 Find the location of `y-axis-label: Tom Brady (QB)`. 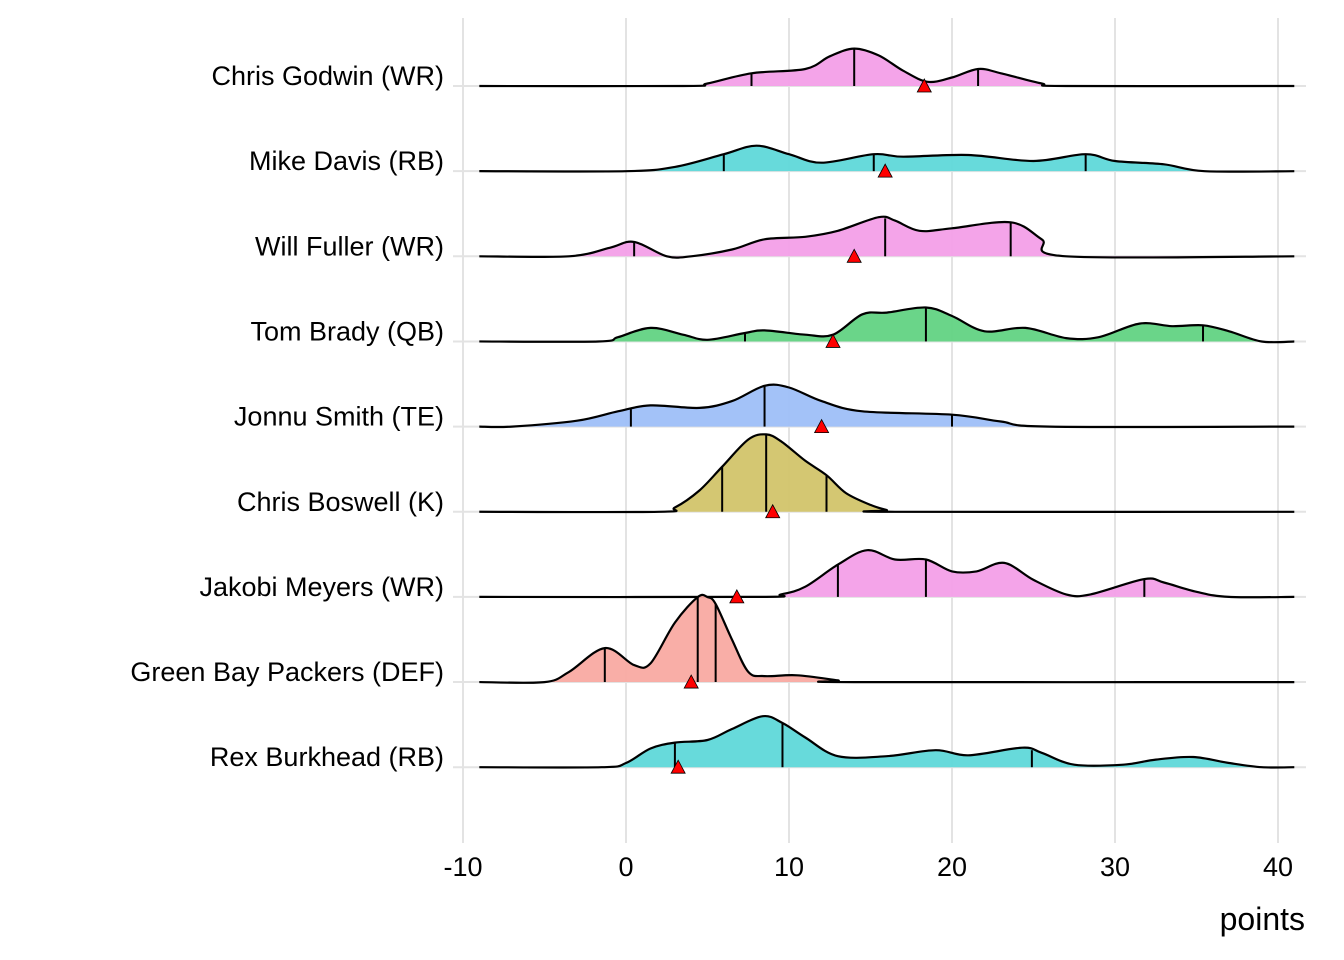

y-axis-label: Tom Brady (QB) is located at coordinates (347, 331).